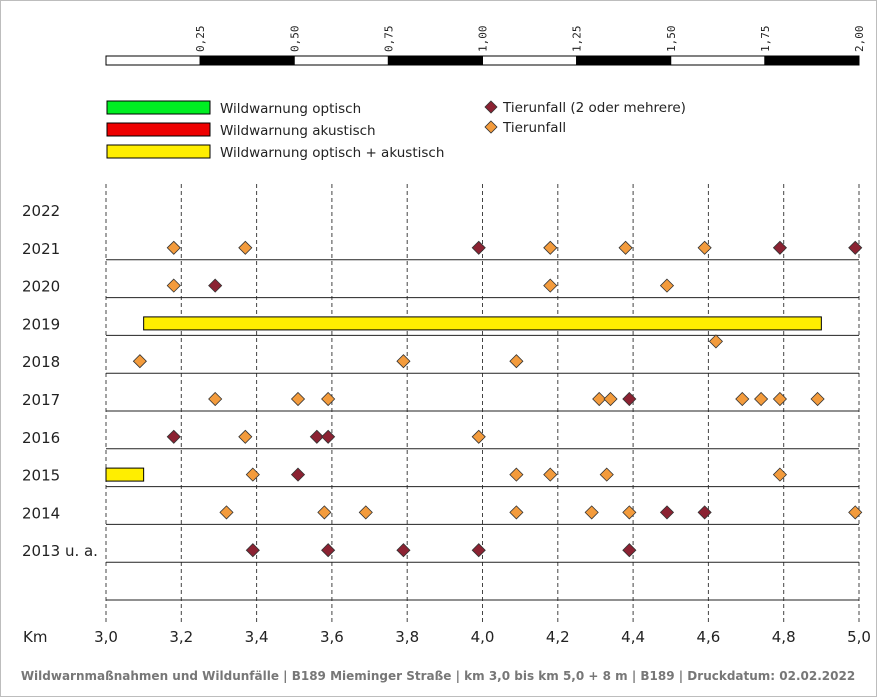  I want to click on km-tick-label: 4,4, so click(633, 637).